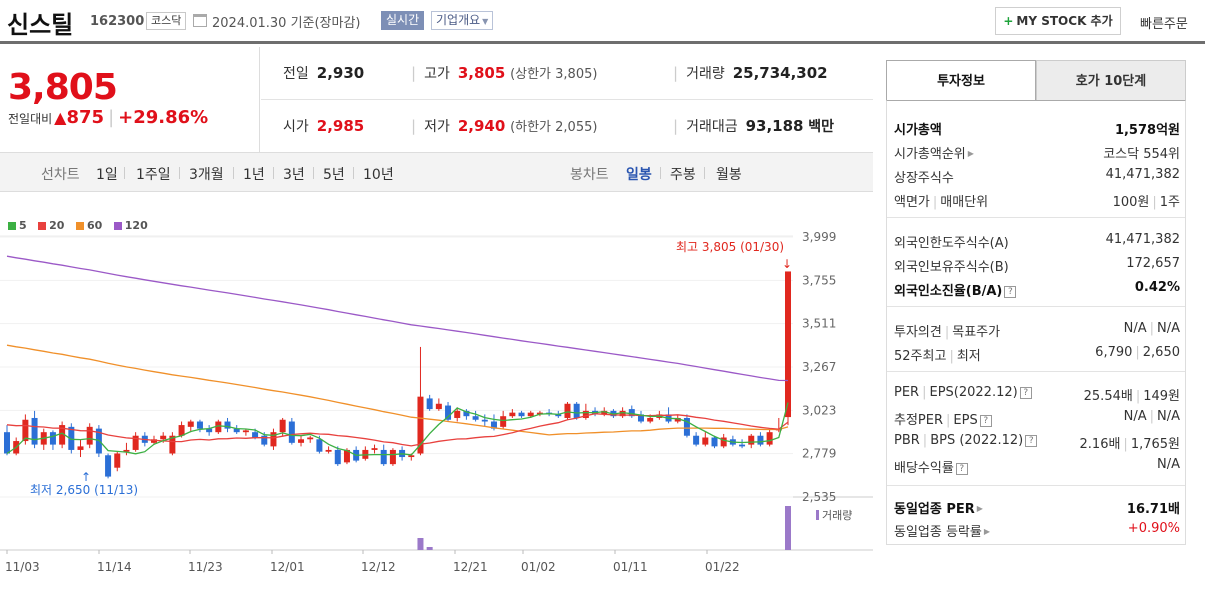 The width and height of the screenshot is (1205, 602). What do you see at coordinates (683, 175) in the screenshot?
I see `candle-weekly: 주봉` at bounding box center [683, 175].